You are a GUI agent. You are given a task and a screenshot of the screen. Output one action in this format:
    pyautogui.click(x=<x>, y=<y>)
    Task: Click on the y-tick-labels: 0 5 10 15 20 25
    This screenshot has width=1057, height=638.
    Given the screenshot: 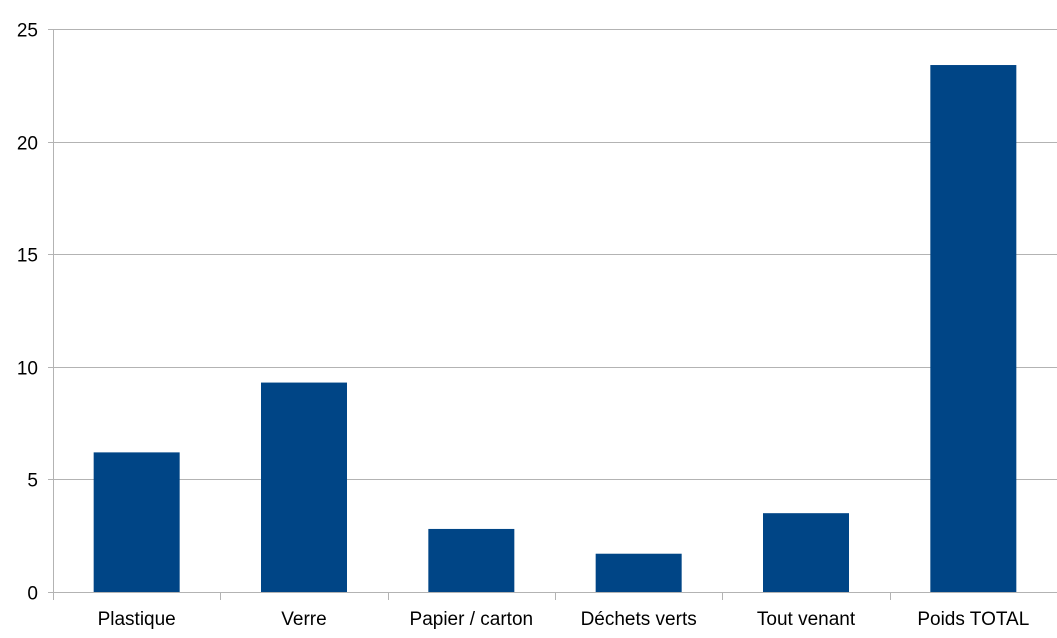 What is the action you would take?
    pyautogui.click(x=27, y=313)
    